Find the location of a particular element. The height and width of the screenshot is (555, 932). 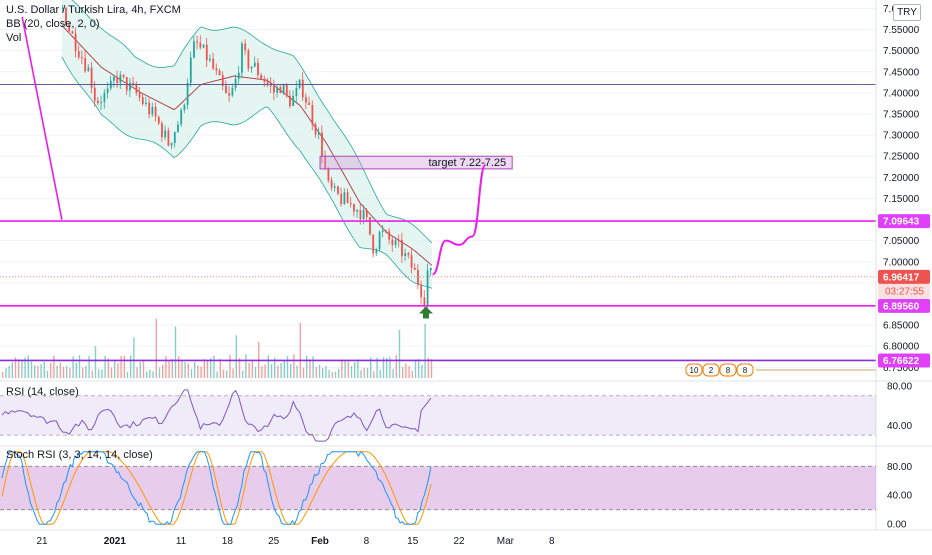

price-tick-label: 6.75000 is located at coordinates (901, 368).